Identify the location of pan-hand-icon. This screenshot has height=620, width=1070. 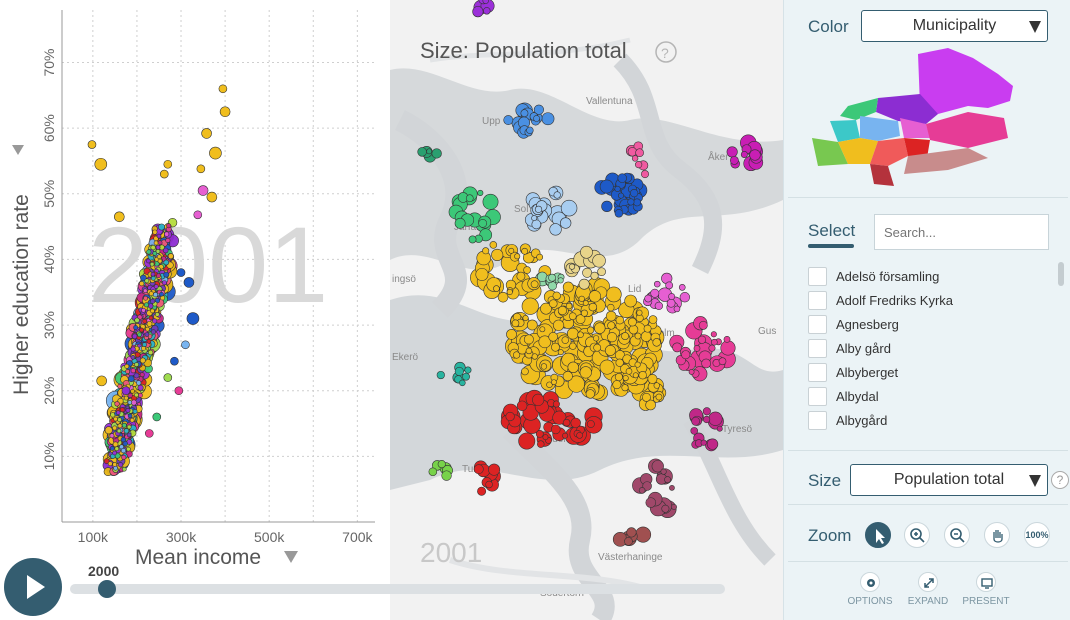
(997, 535).